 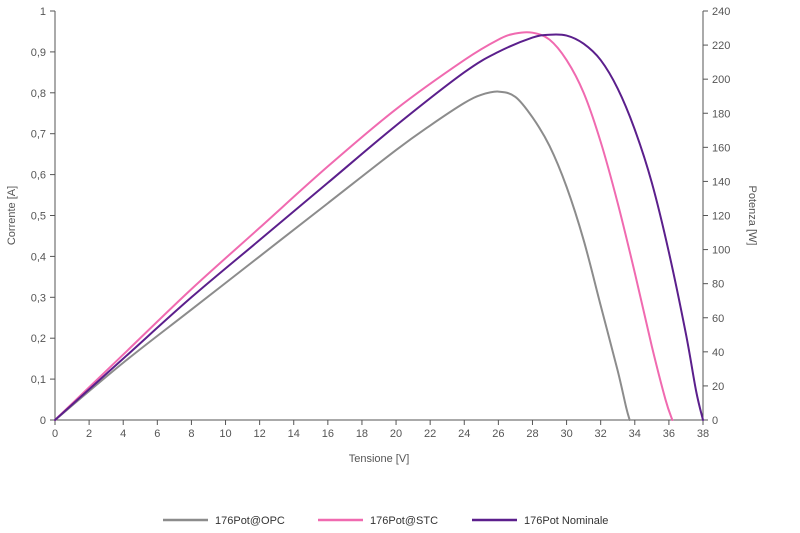 What do you see at coordinates (721, 148) in the screenshot?
I see `y-right-tick-label: 160` at bounding box center [721, 148].